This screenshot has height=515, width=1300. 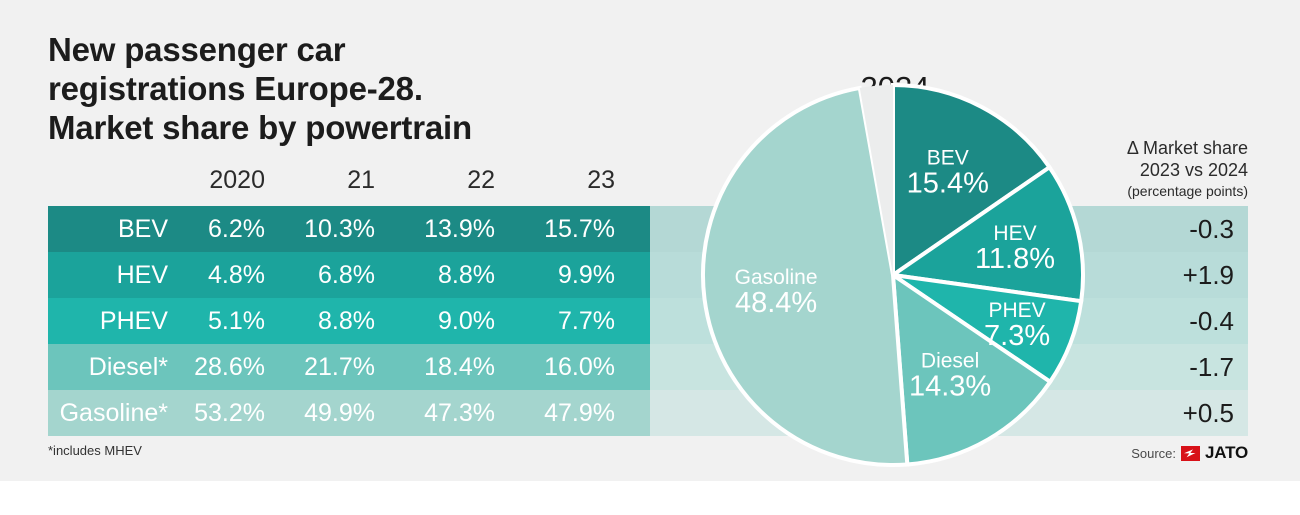 I want to click on pie-slice-value: 15.4%, so click(x=948, y=184).